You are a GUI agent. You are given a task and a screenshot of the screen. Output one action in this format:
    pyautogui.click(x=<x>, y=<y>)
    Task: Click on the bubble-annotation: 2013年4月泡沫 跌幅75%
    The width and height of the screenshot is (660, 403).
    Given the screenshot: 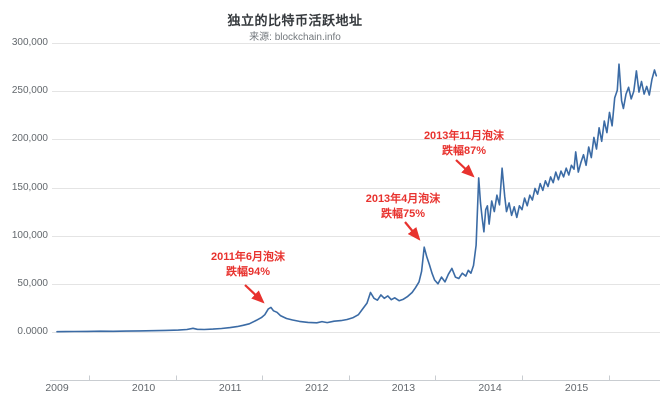 What is the action you would take?
    pyautogui.click(x=403, y=207)
    